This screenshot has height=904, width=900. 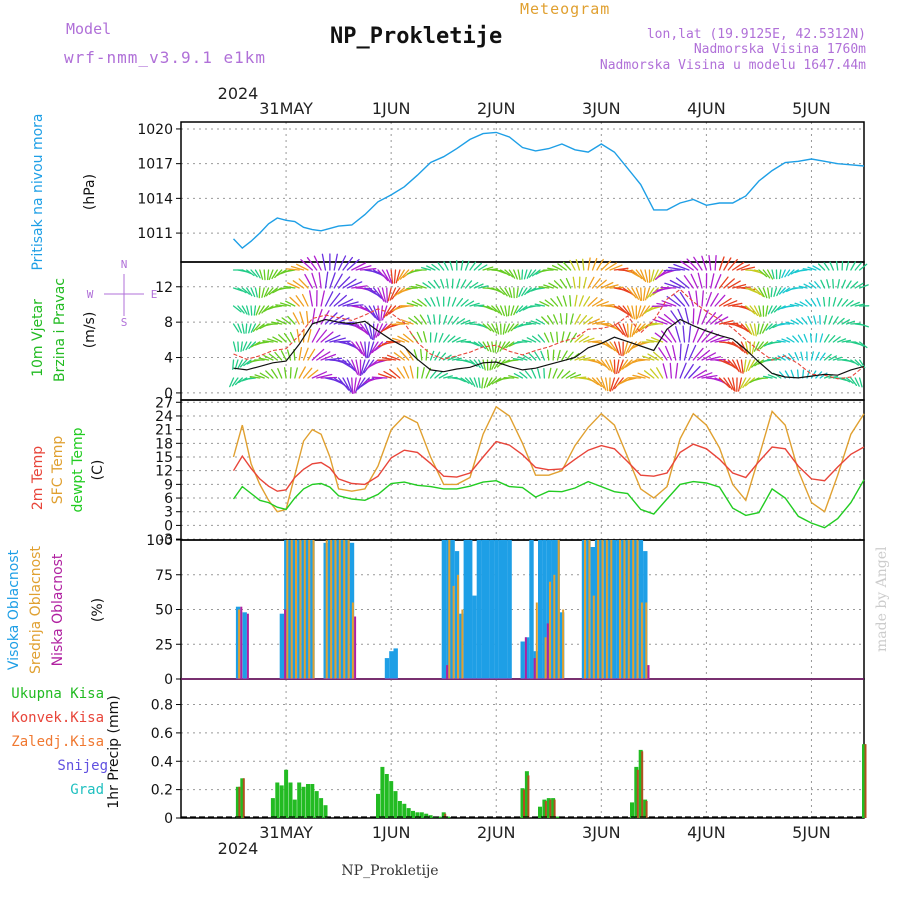 What do you see at coordinates (756, 34) in the screenshot?
I see `coords-label: lon,lat (19.9125E, 42.5312N)` at bounding box center [756, 34].